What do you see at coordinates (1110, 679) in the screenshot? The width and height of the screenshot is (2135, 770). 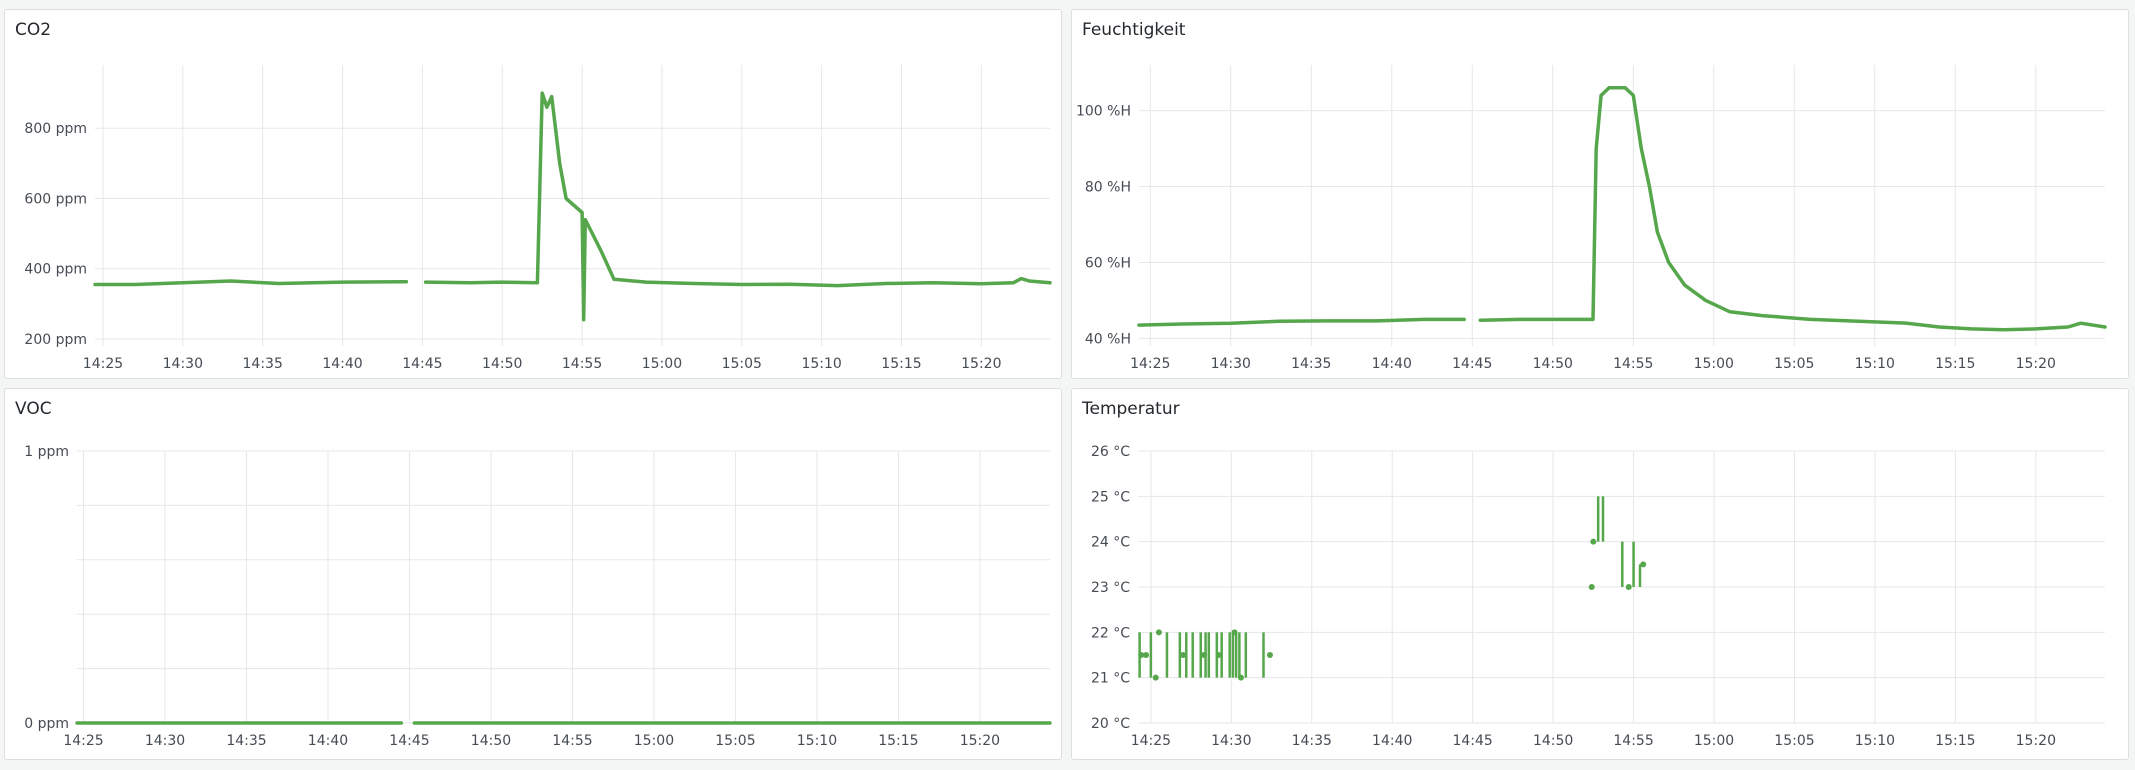 I see `y-tick-label: 21 °C` at bounding box center [1110, 679].